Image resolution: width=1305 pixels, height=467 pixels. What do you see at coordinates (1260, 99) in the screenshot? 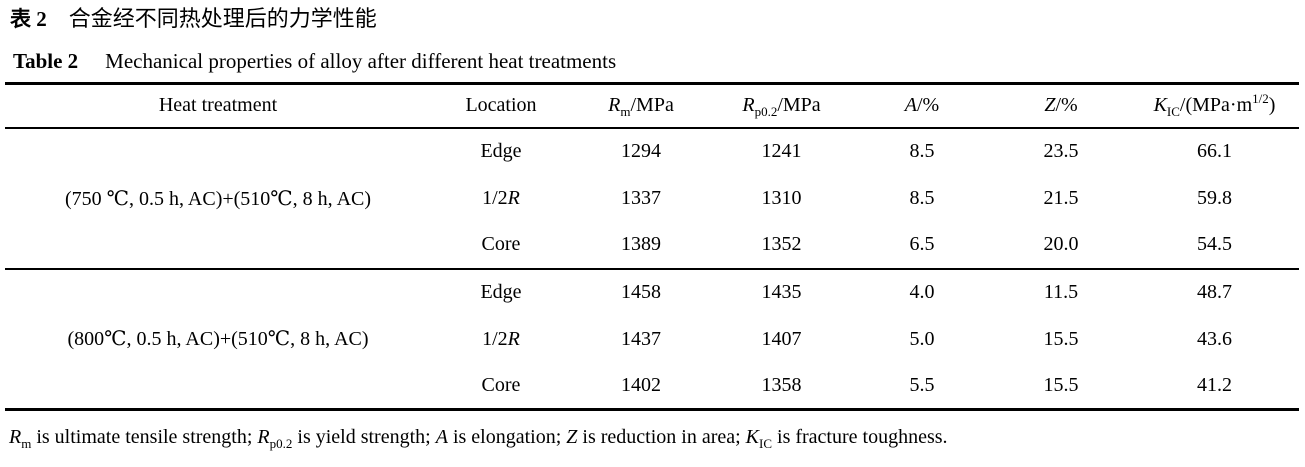
I see `unit-kic-exponent: 1/2` at bounding box center [1260, 99].